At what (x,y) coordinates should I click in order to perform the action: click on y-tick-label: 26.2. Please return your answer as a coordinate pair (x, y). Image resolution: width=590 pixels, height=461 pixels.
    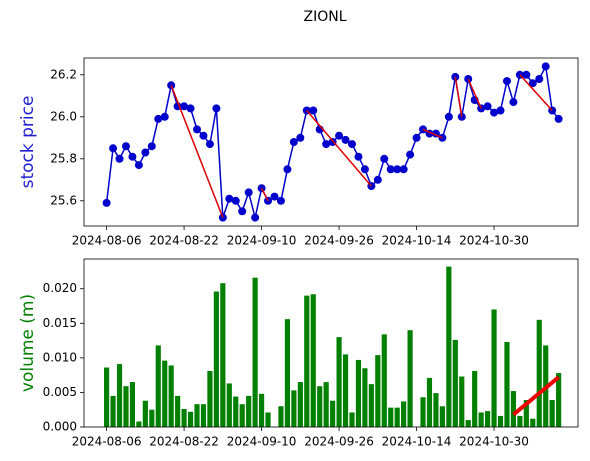
    Looking at the image, I should click on (63, 74).